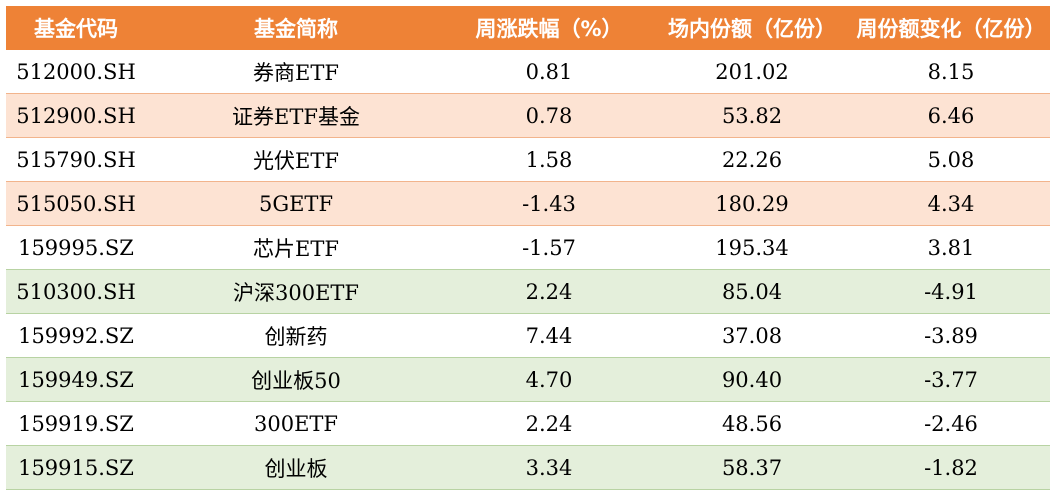 This screenshot has height=500, width=1056. What do you see at coordinates (296, 28) in the screenshot?
I see `header-fund-name: 基金简称` at bounding box center [296, 28].